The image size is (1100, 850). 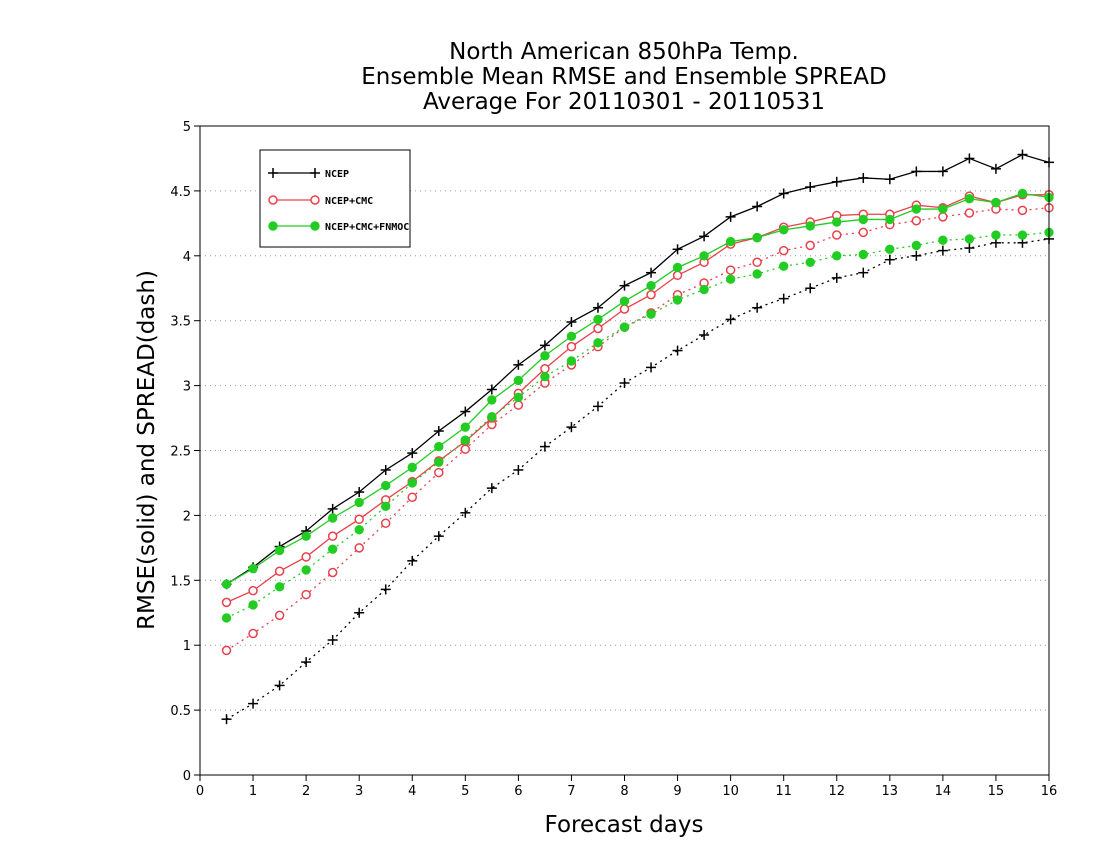 What do you see at coordinates (187, 516) in the screenshot?
I see `y-tick-label-4: 2` at bounding box center [187, 516].